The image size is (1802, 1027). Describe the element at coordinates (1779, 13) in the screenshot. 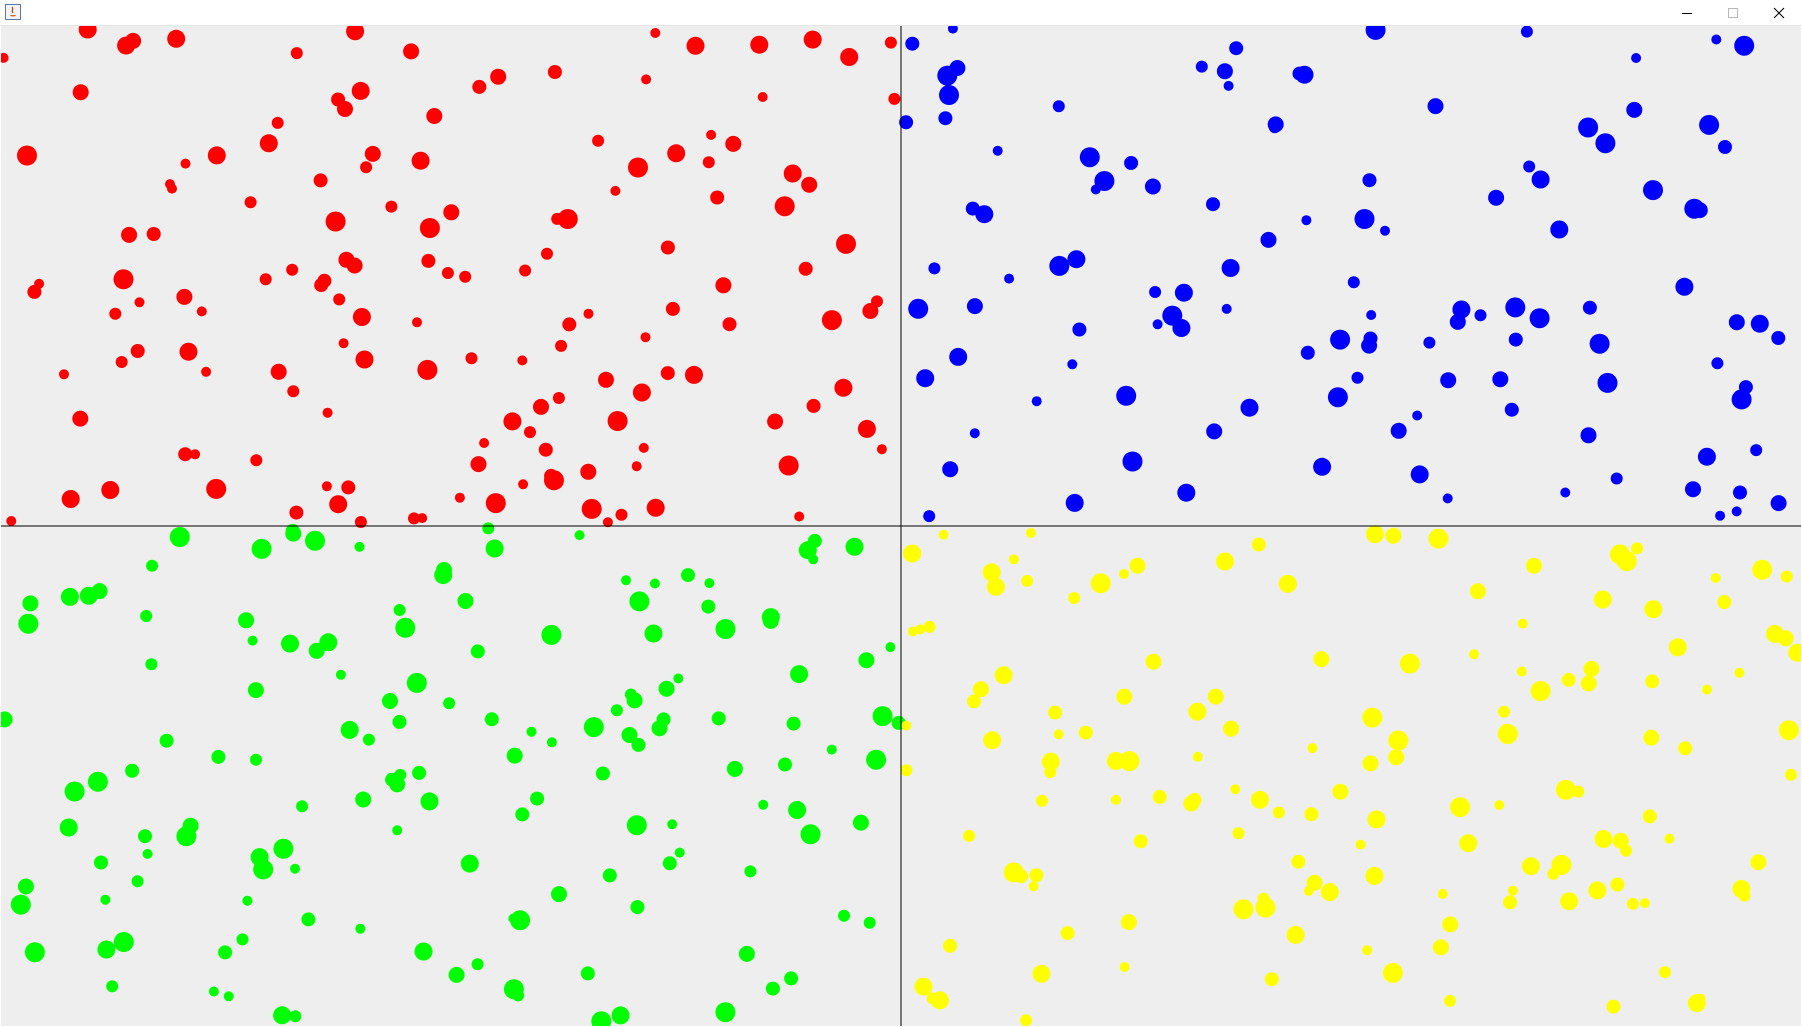

I see `close-button` at that location.